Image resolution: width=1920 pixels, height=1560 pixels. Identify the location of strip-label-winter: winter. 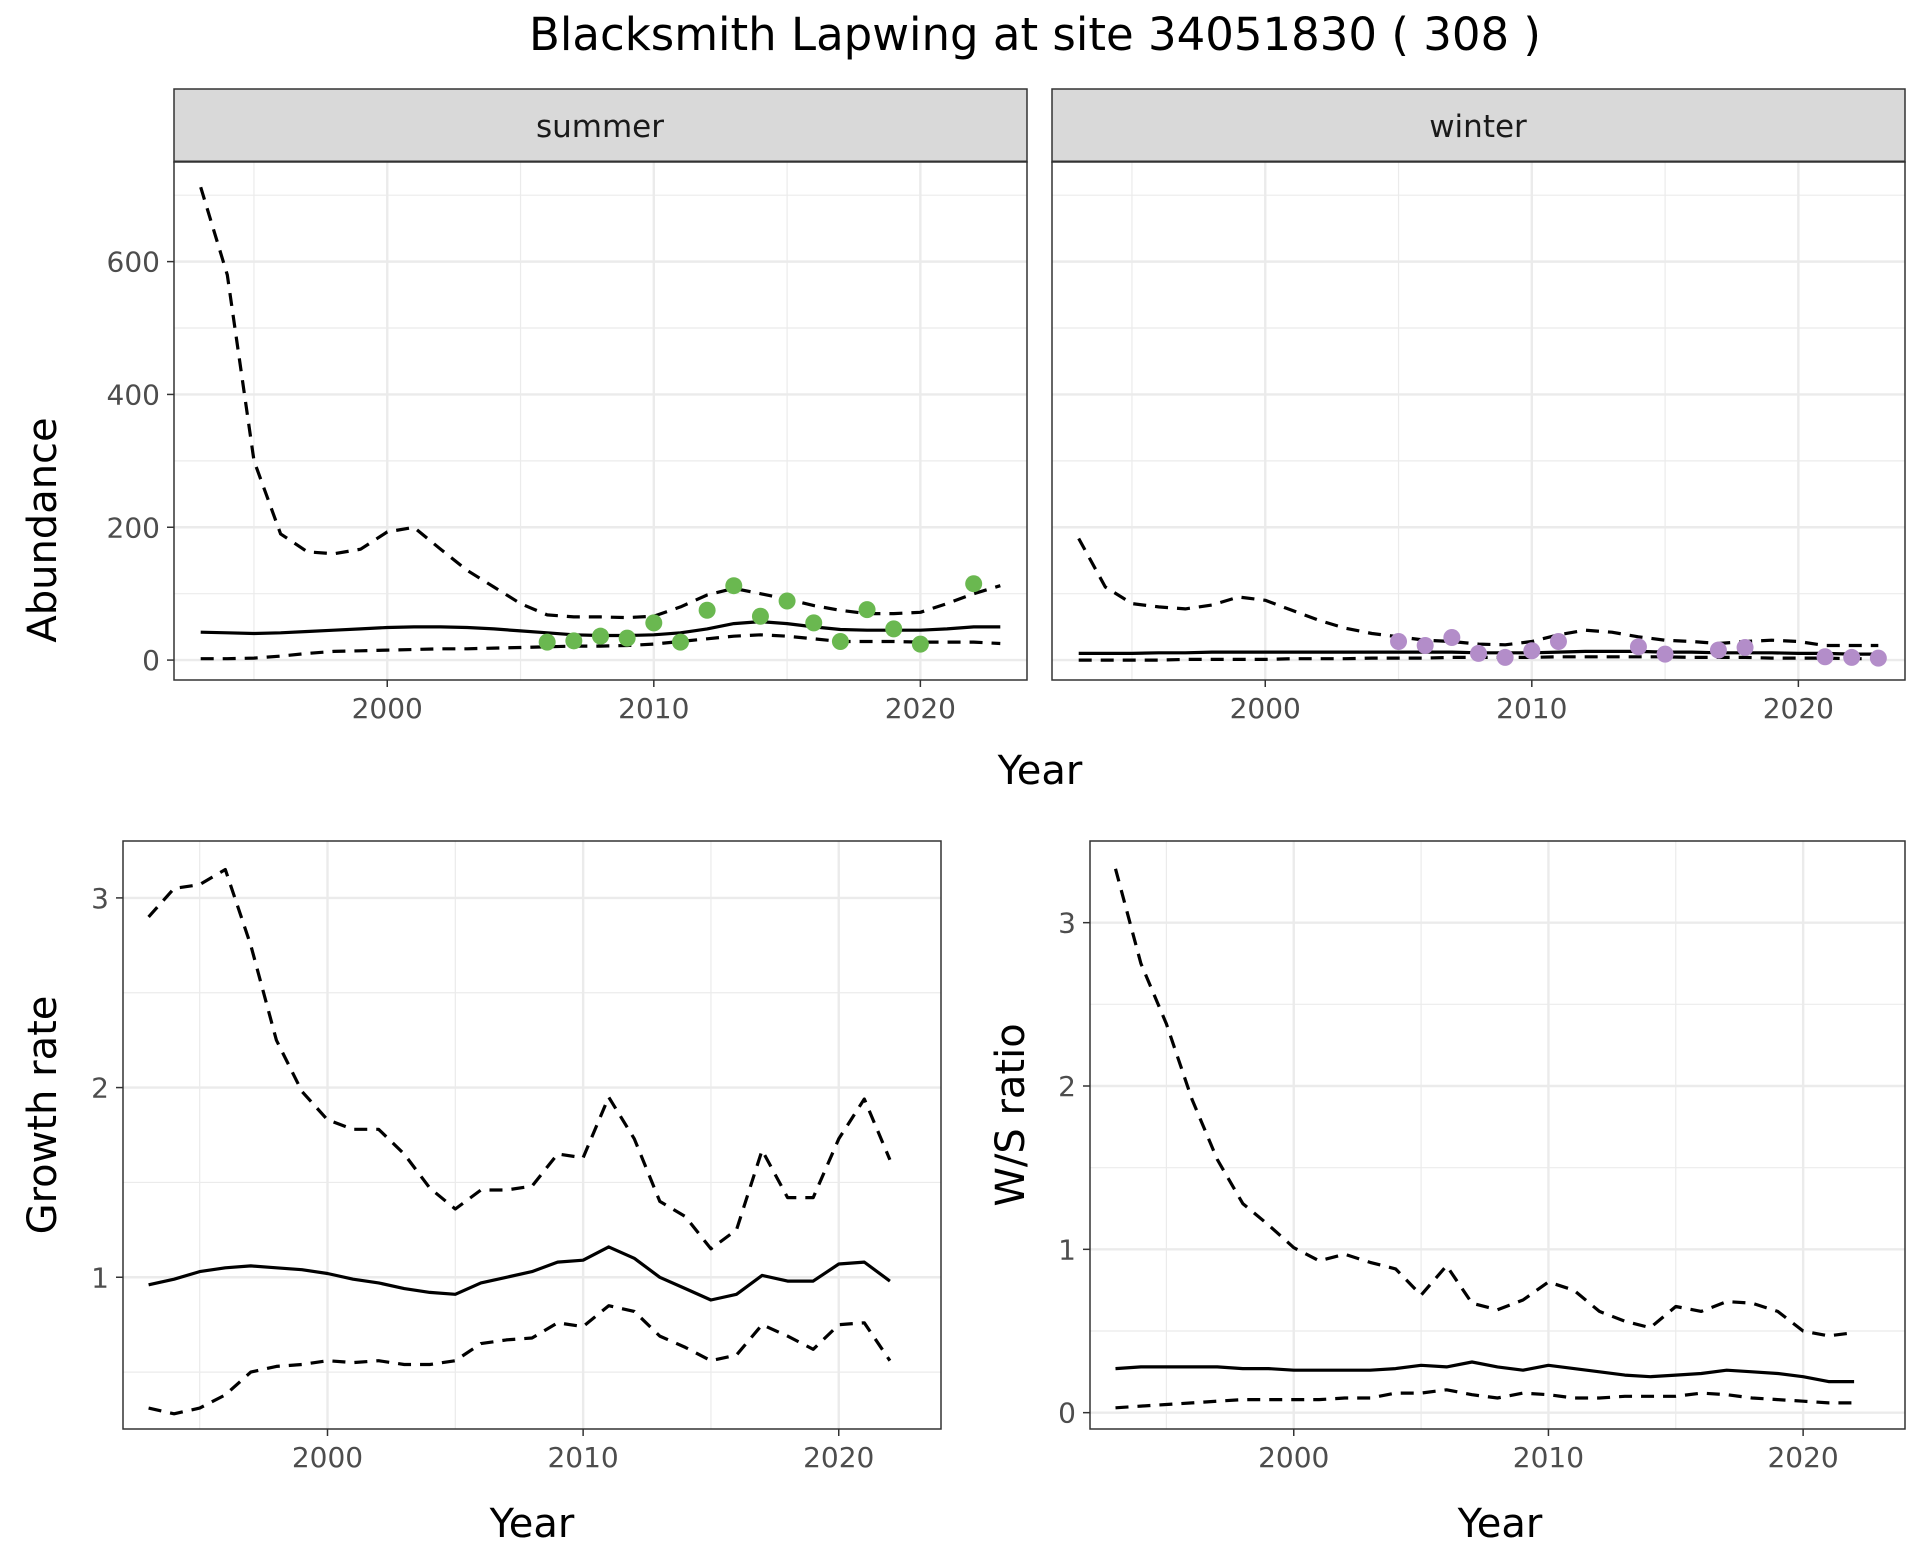
(1478, 127).